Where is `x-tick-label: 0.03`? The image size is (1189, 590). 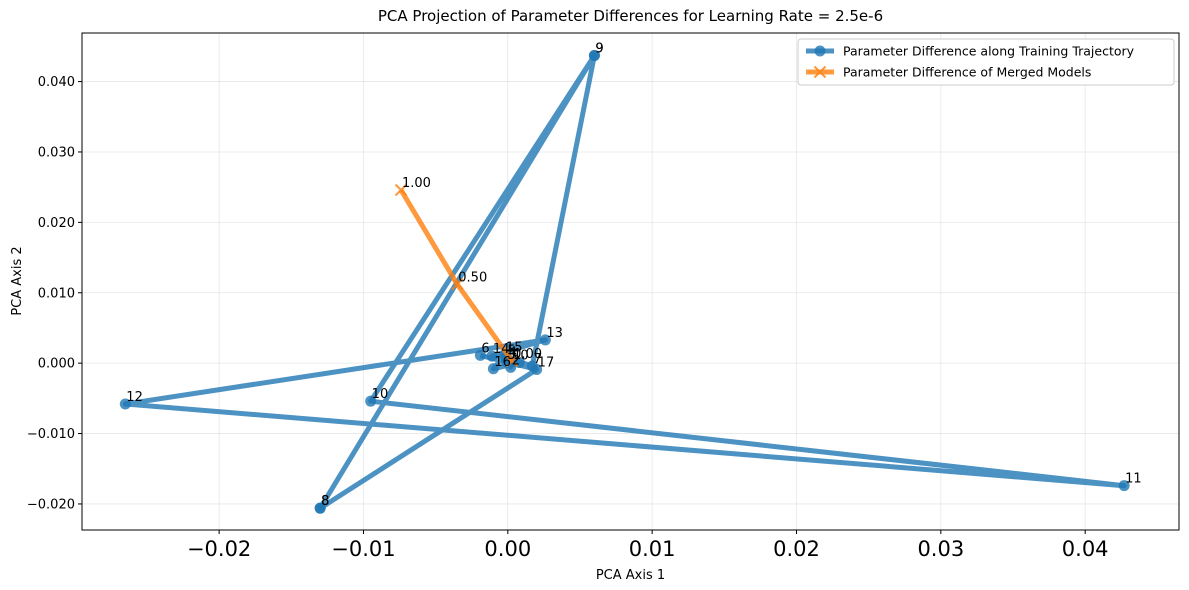
x-tick-label: 0.03 is located at coordinates (940, 549).